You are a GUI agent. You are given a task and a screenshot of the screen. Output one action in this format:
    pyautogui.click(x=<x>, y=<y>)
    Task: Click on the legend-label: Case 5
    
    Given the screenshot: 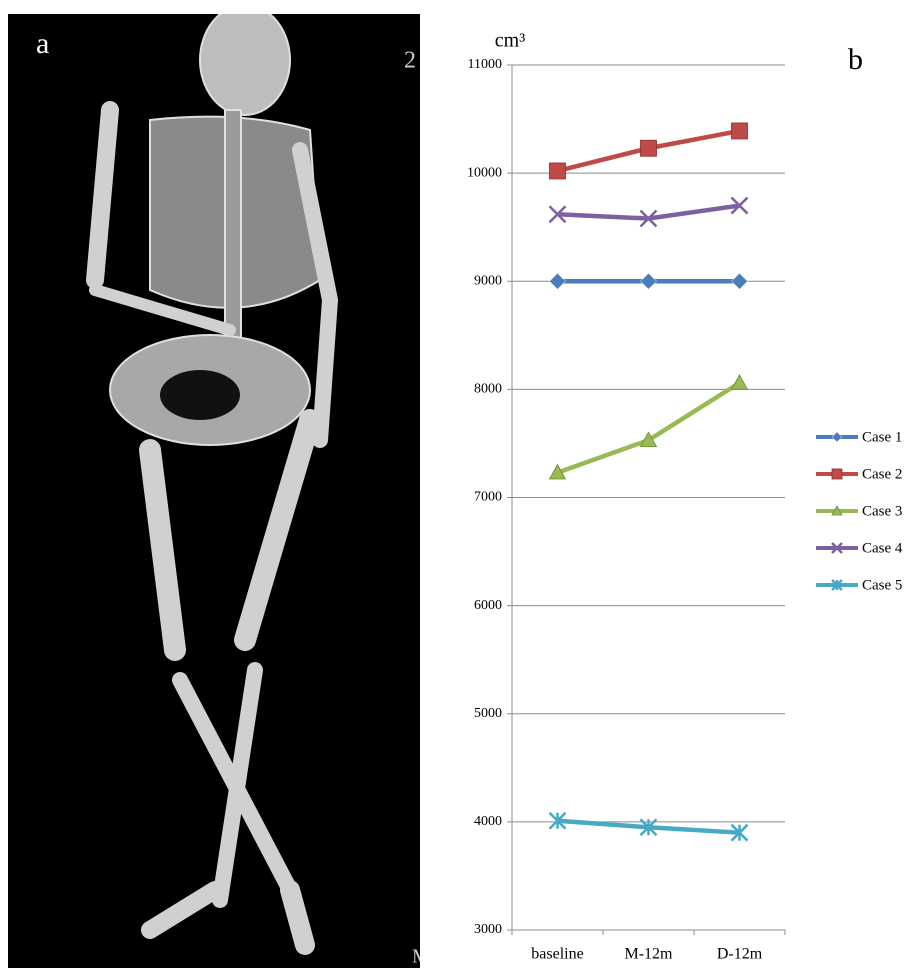 What is the action you would take?
    pyautogui.click(x=882, y=585)
    